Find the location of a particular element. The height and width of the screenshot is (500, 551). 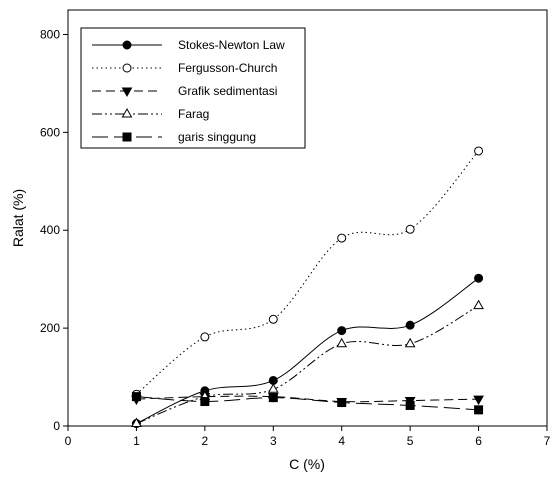

legend-entry: Farag is located at coordinates (150, 114).